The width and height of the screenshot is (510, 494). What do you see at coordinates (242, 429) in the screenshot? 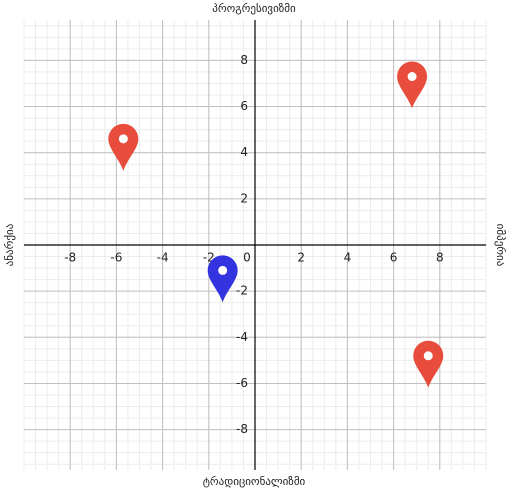
I see `y-tick-label: -8` at bounding box center [242, 429].